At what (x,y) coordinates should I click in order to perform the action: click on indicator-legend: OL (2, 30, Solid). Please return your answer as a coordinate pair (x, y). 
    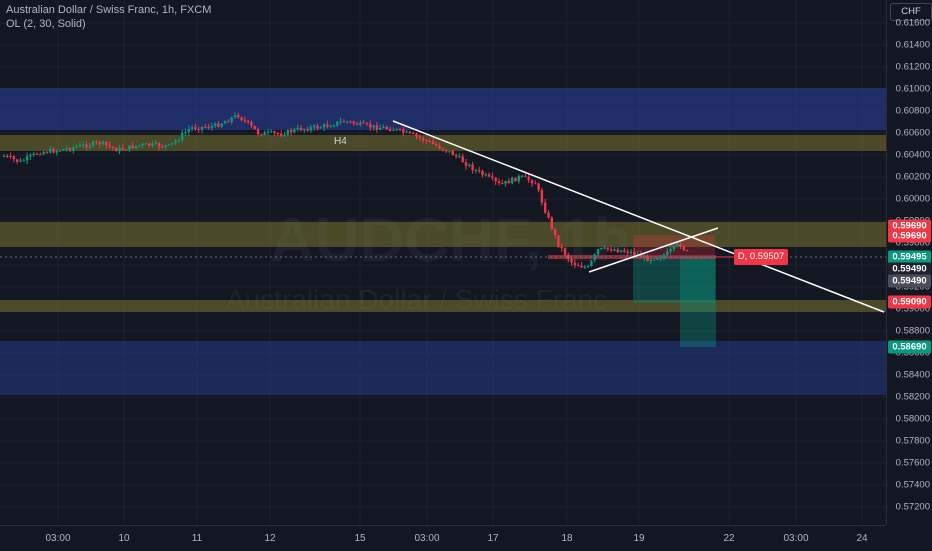
    Looking at the image, I should click on (46, 24).